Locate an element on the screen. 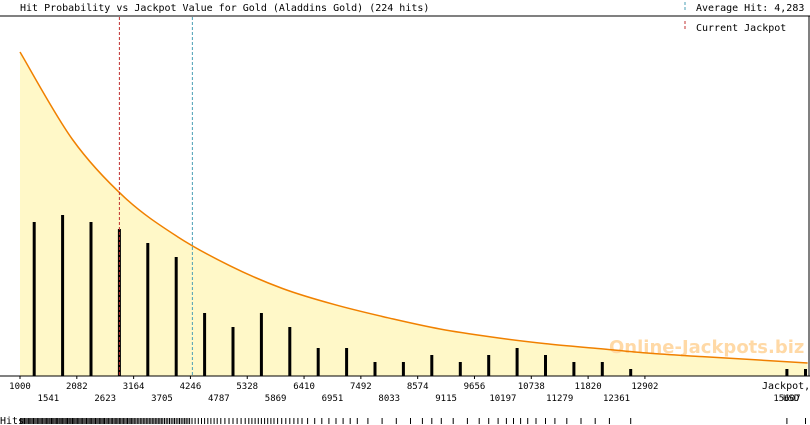  tick-label: 5869 is located at coordinates (276, 399).